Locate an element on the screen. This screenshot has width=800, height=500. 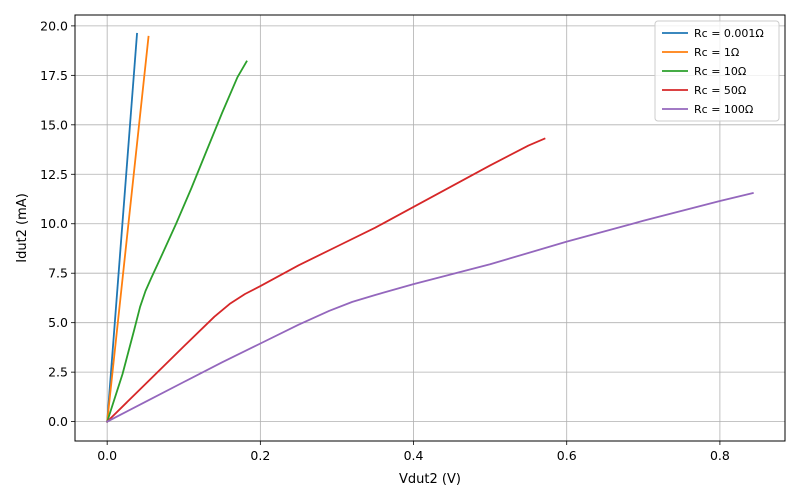
y-tick-label: 7.5 is located at coordinates (58, 273).